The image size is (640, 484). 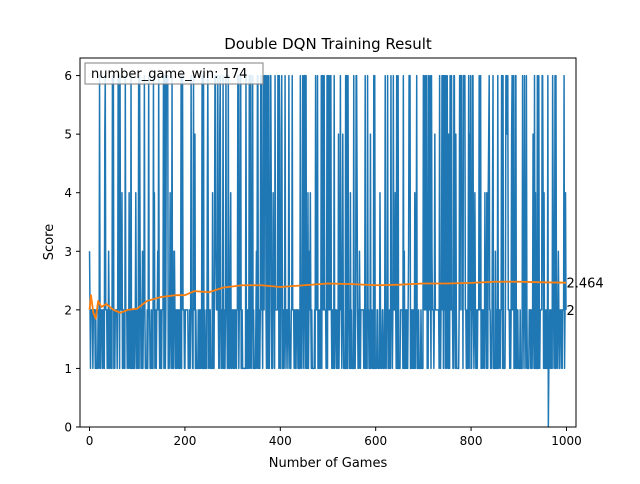 What do you see at coordinates (375, 441) in the screenshot?
I see `x-tick-label: 600` at bounding box center [375, 441].